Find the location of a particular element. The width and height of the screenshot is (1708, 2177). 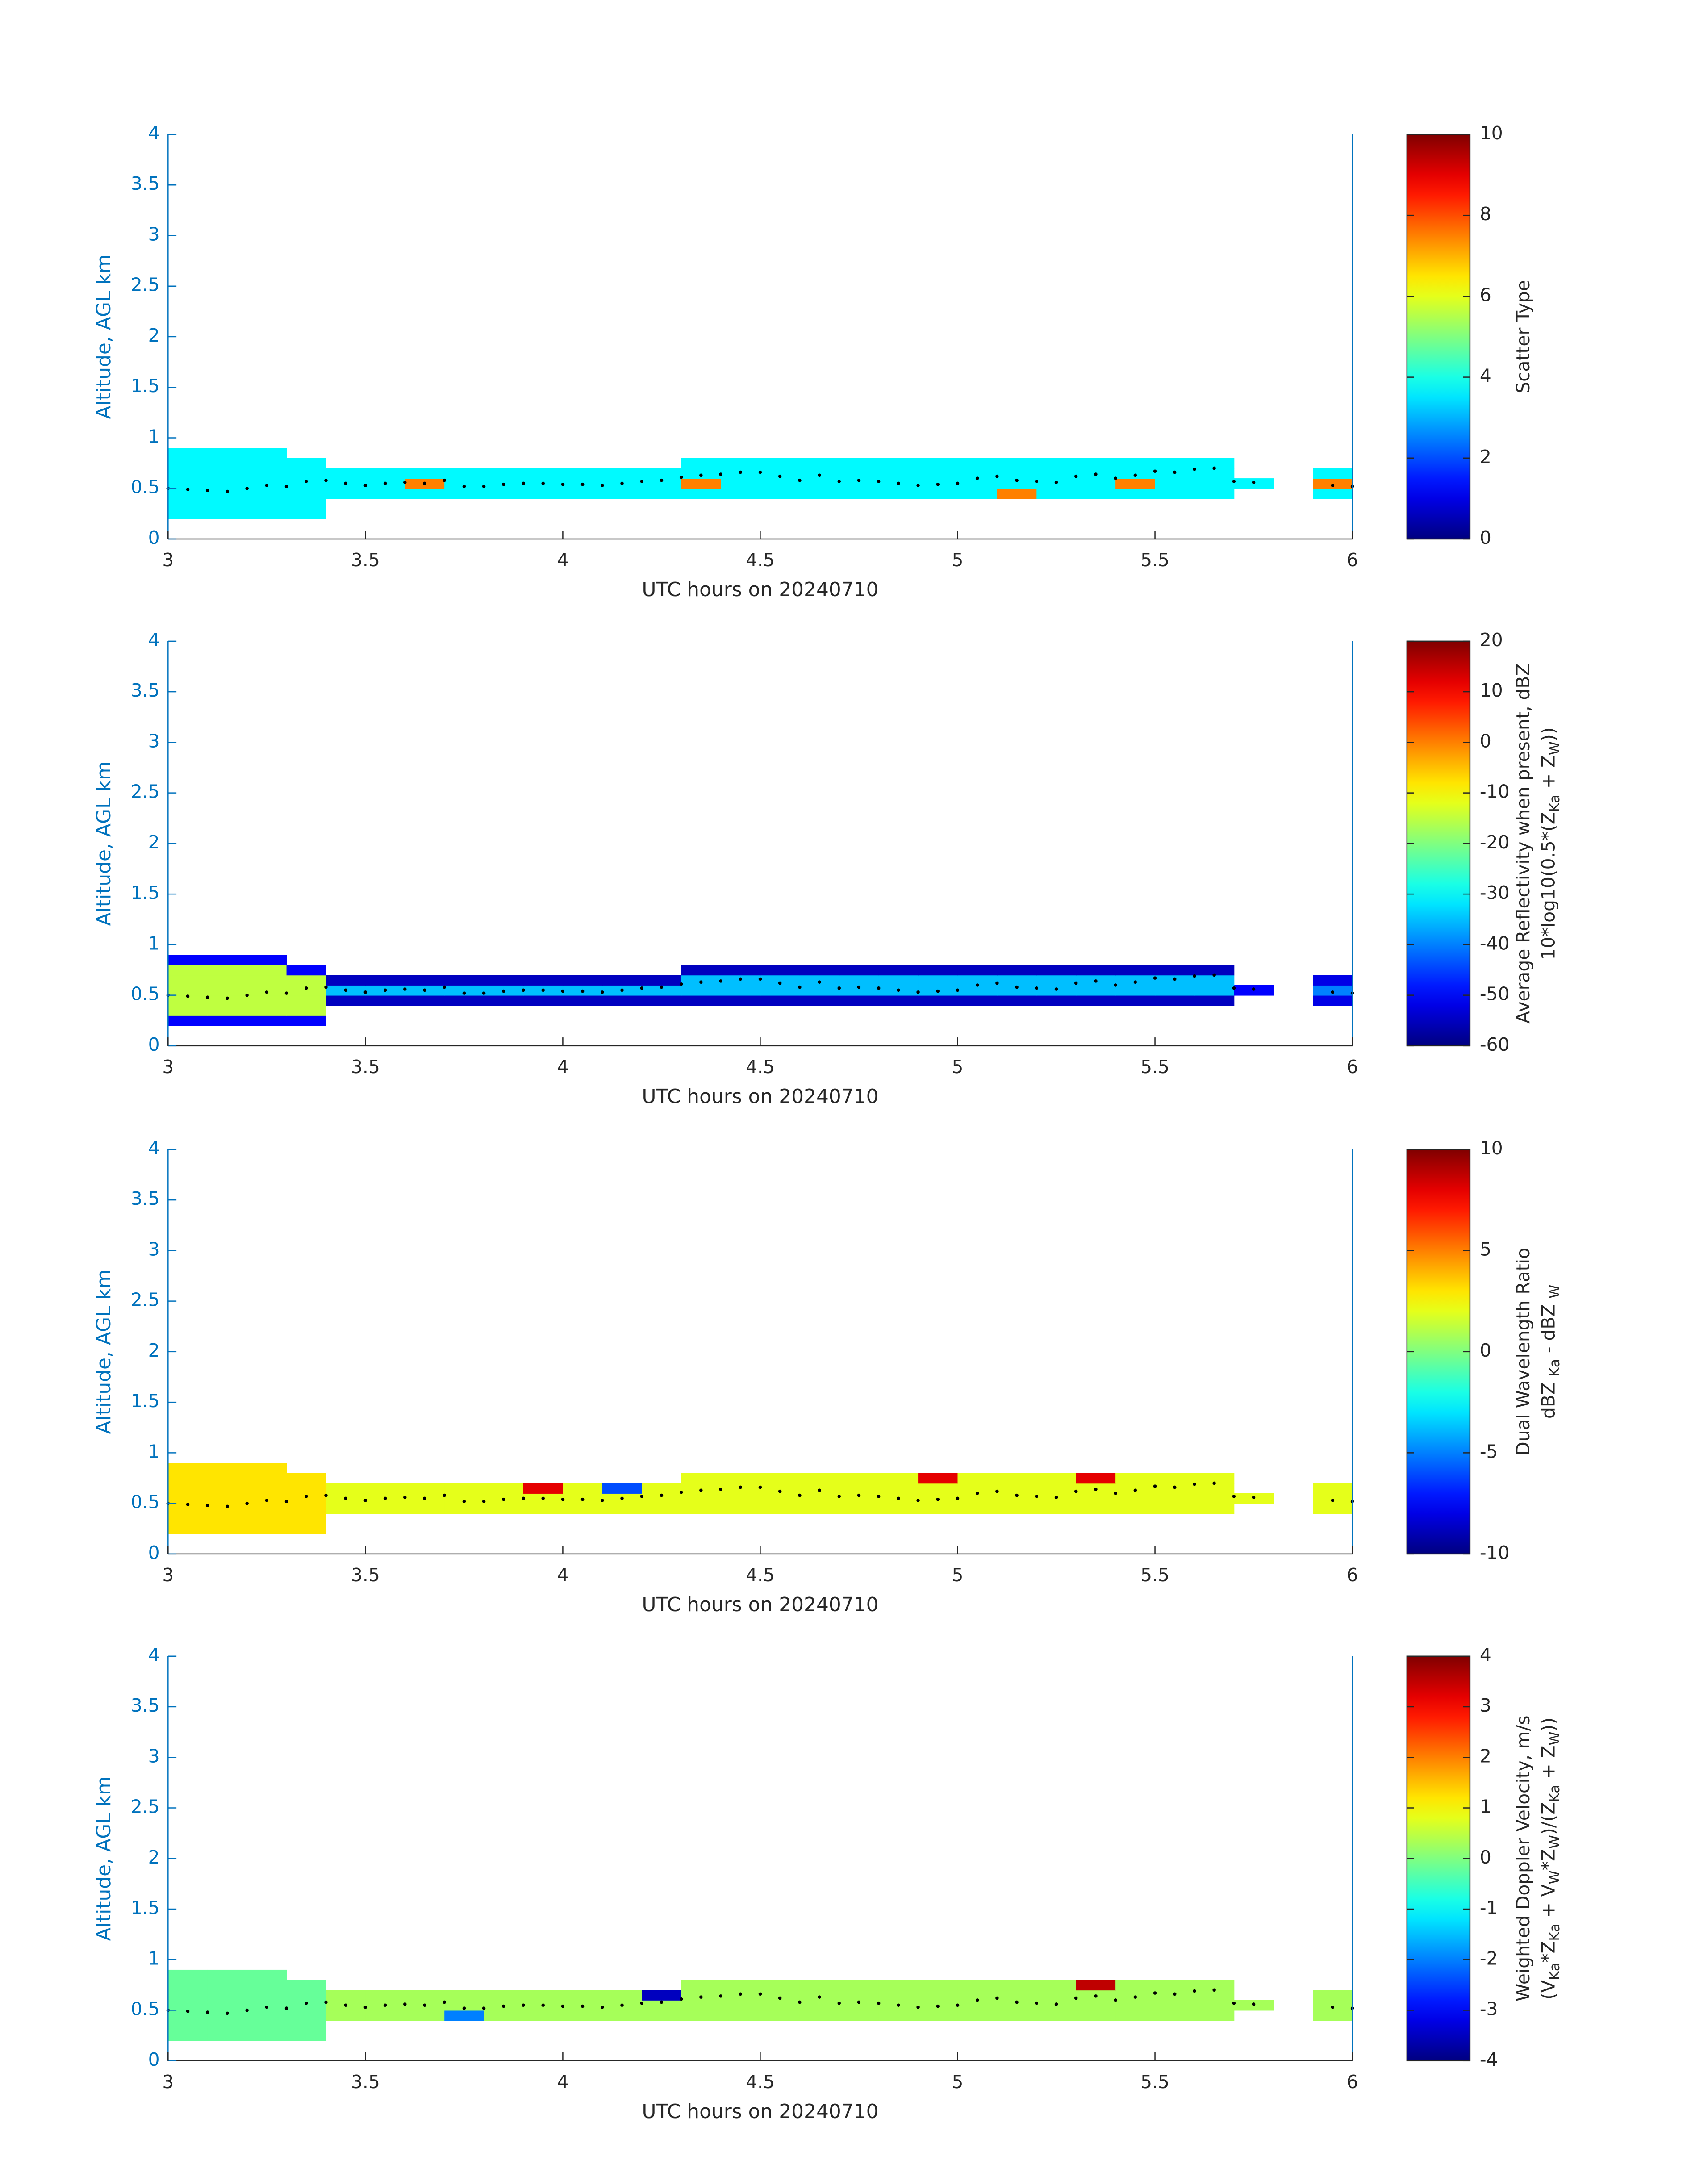

y-tick-label: 1.5 is located at coordinates (145, 386).